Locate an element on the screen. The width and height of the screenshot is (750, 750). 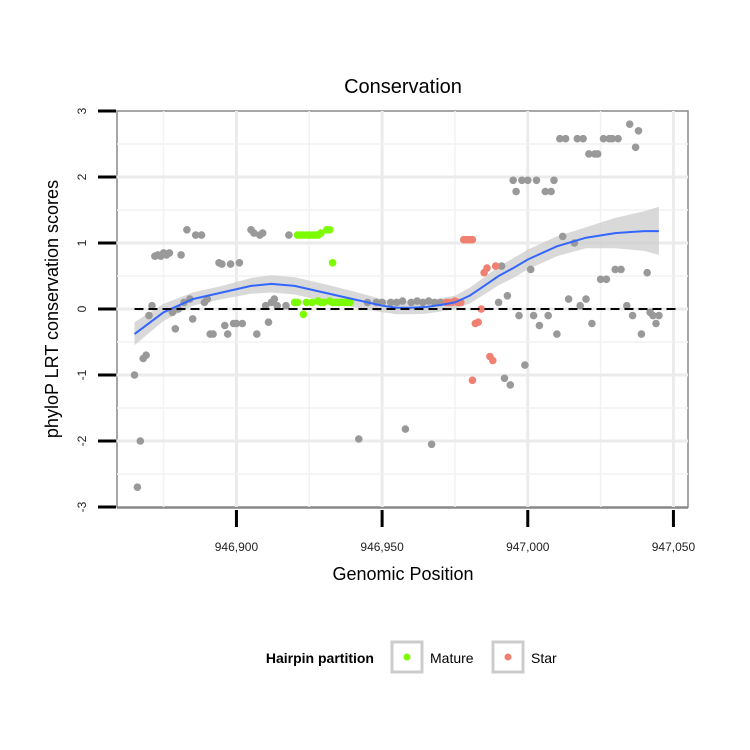
legend-dot-star is located at coordinates (508, 657).